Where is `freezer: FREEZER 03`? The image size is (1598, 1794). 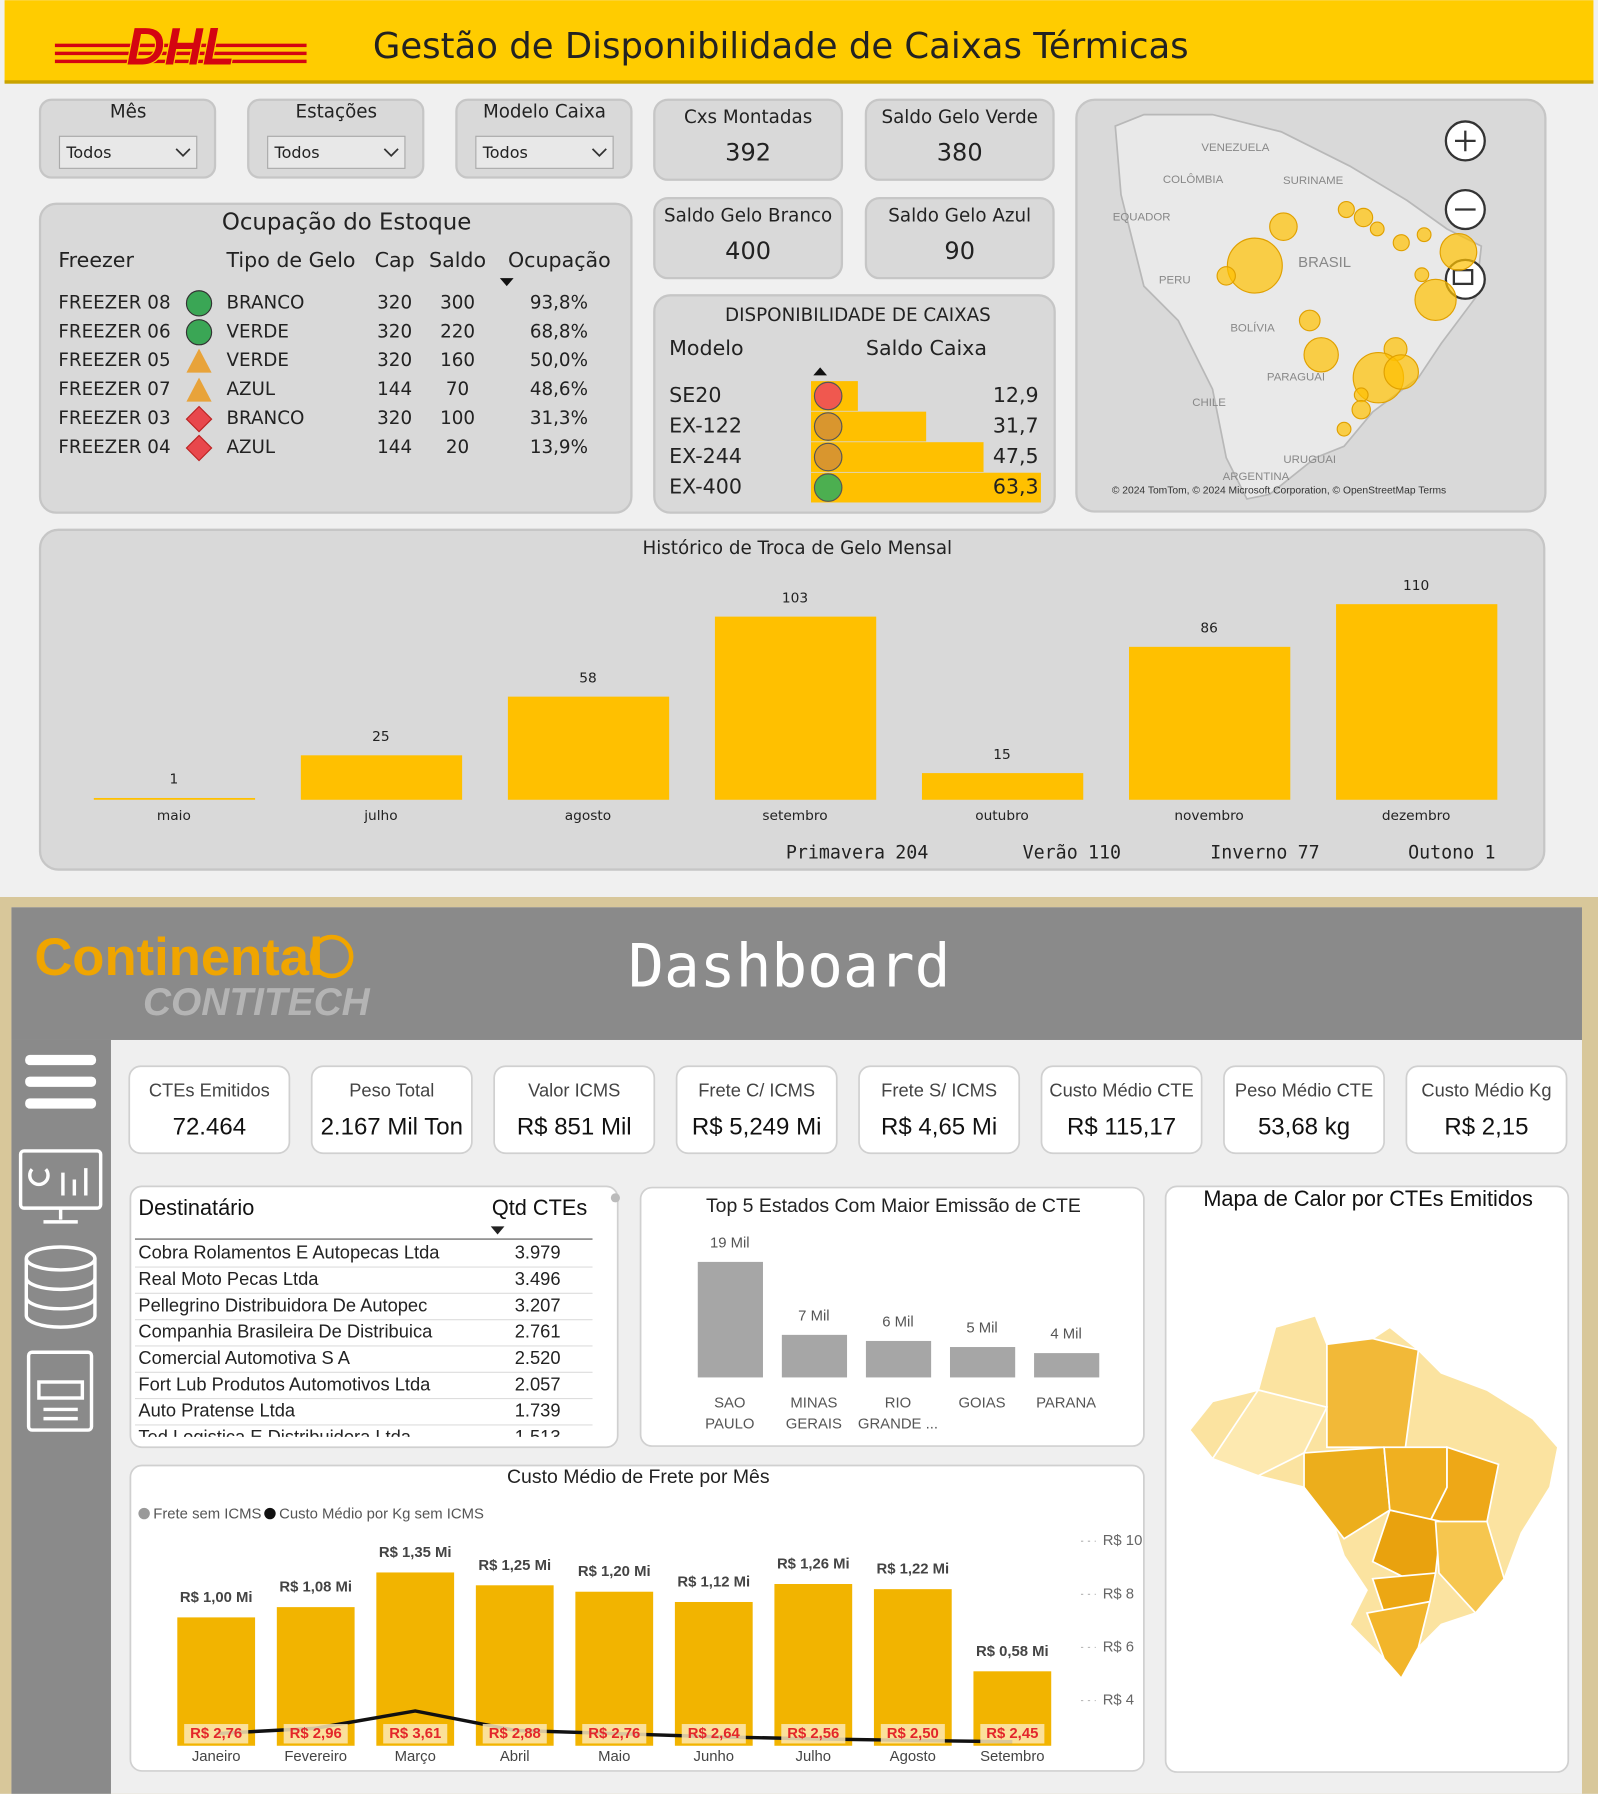
freezer: FREEZER 03 is located at coordinates (114, 418).